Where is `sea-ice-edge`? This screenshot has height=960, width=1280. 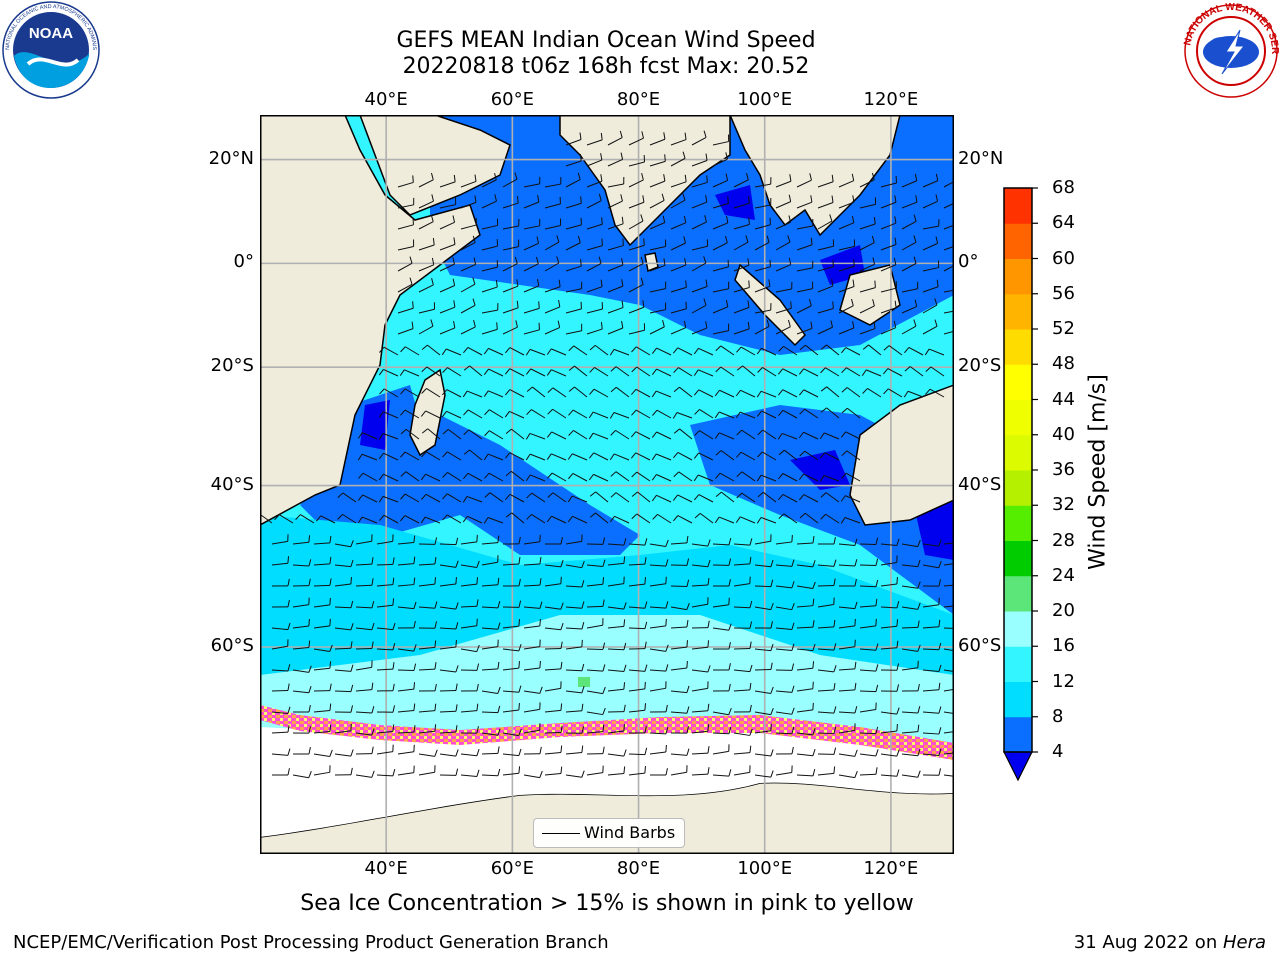
sea-ice-edge is located at coordinates (607, 732).